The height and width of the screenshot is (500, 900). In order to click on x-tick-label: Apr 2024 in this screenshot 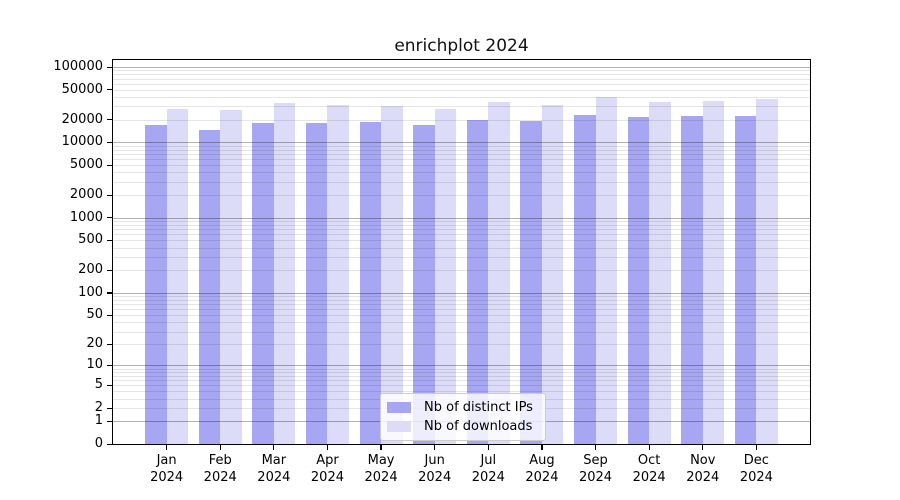, I will do `click(327, 469)`.